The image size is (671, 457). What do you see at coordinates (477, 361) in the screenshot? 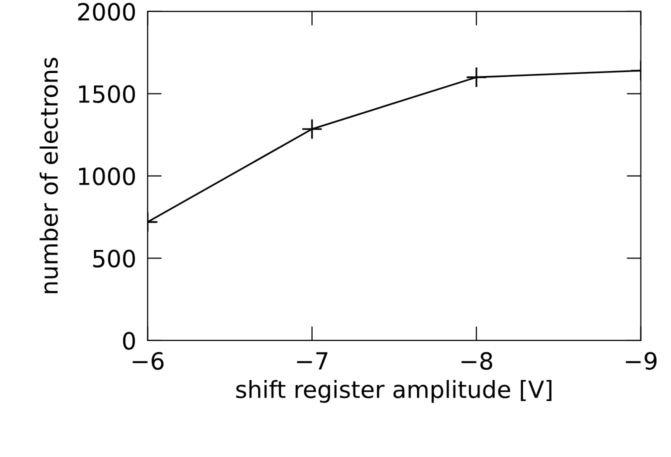
I see `x-tick-label: −8` at bounding box center [477, 361].